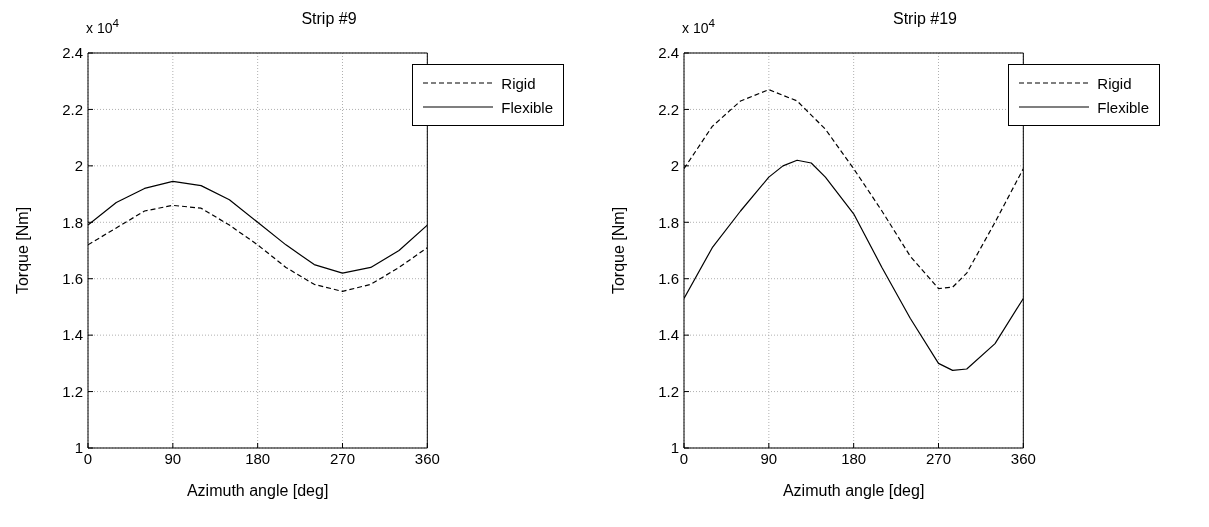 The width and height of the screenshot is (1209, 527). I want to click on chart-title: Strip #19, so click(925, 18).